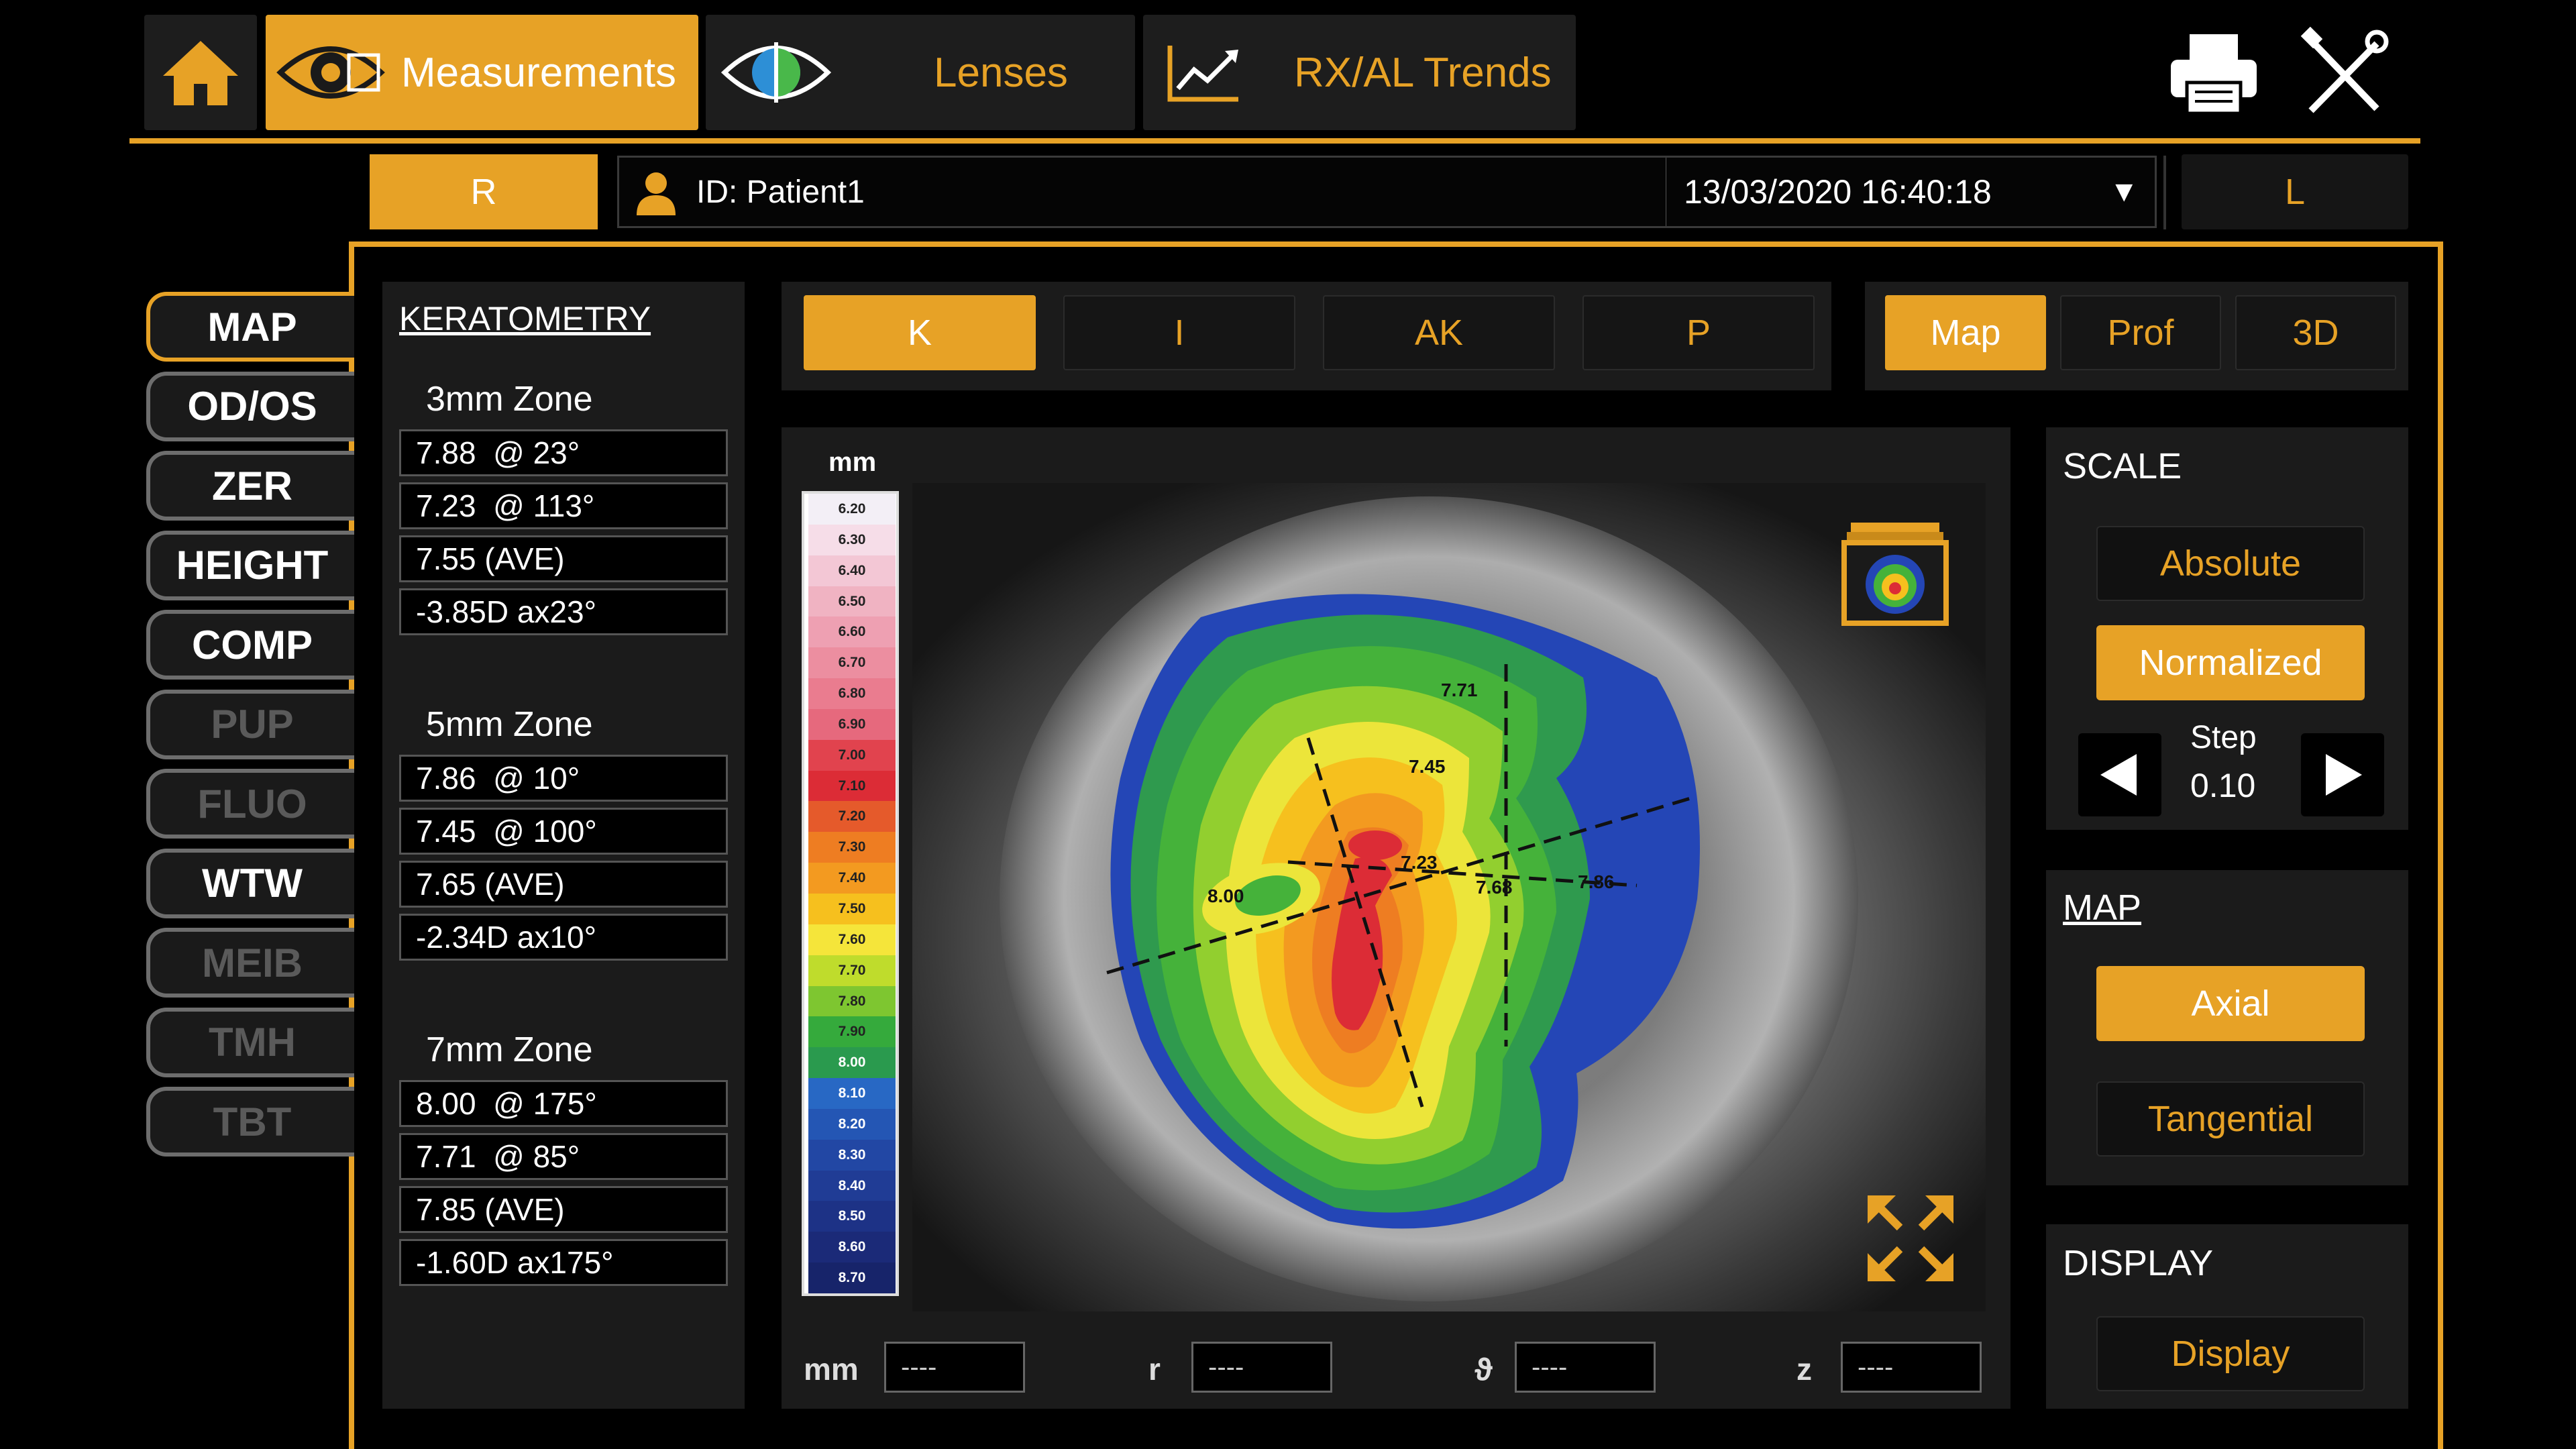  Describe the element at coordinates (1427, 766) in the screenshot. I see `topo-label-2: 7.45` at that location.